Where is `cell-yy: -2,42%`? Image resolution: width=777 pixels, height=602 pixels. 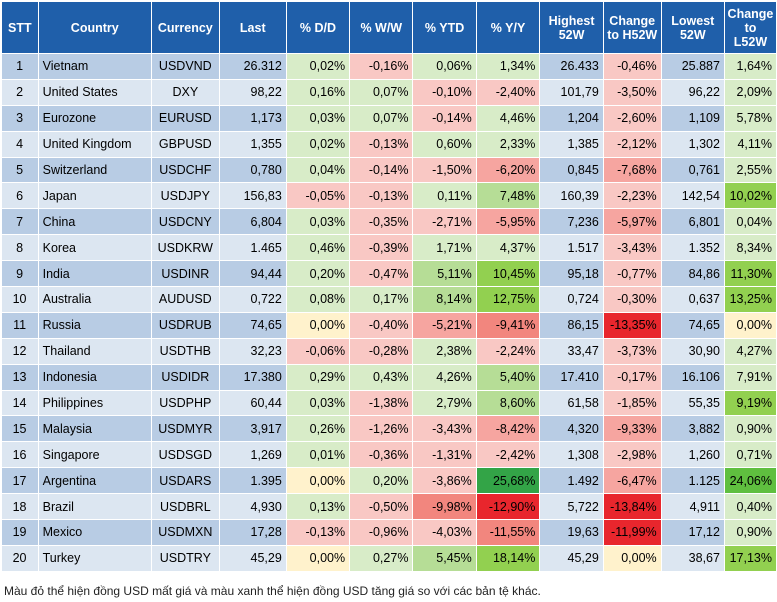
cell-yy: -2,42% is located at coordinates (508, 455).